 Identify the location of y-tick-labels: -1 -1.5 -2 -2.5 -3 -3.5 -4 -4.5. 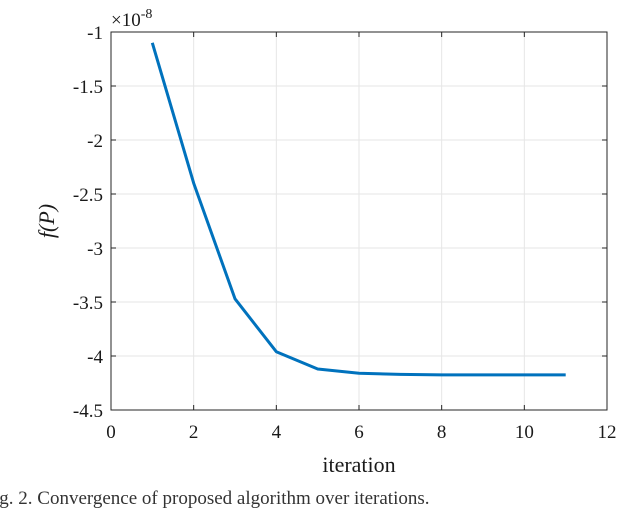
(88, 222).